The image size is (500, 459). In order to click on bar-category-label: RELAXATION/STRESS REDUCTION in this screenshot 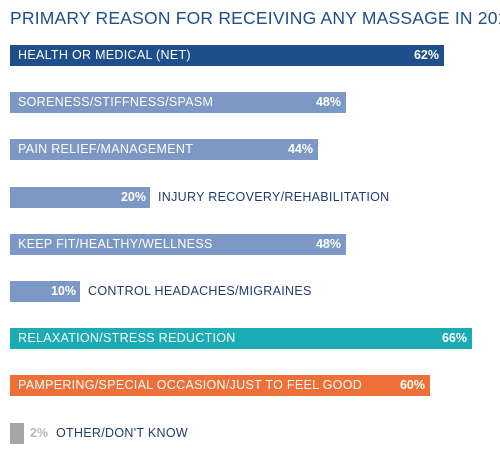, I will do `click(127, 338)`.